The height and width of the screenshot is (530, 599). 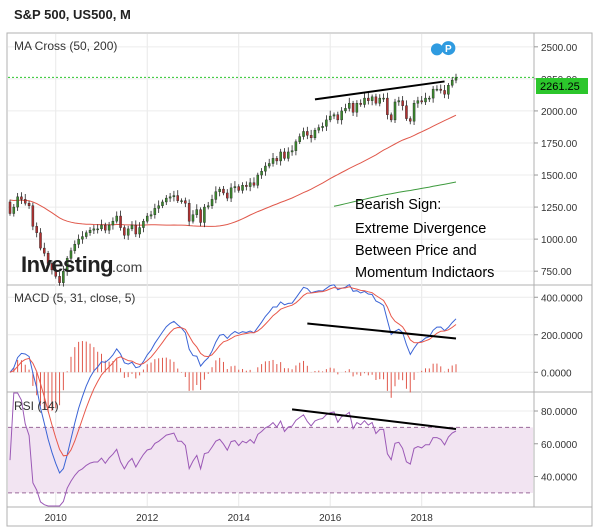 I want to click on last-price-label: 2261.25, so click(x=560, y=87).